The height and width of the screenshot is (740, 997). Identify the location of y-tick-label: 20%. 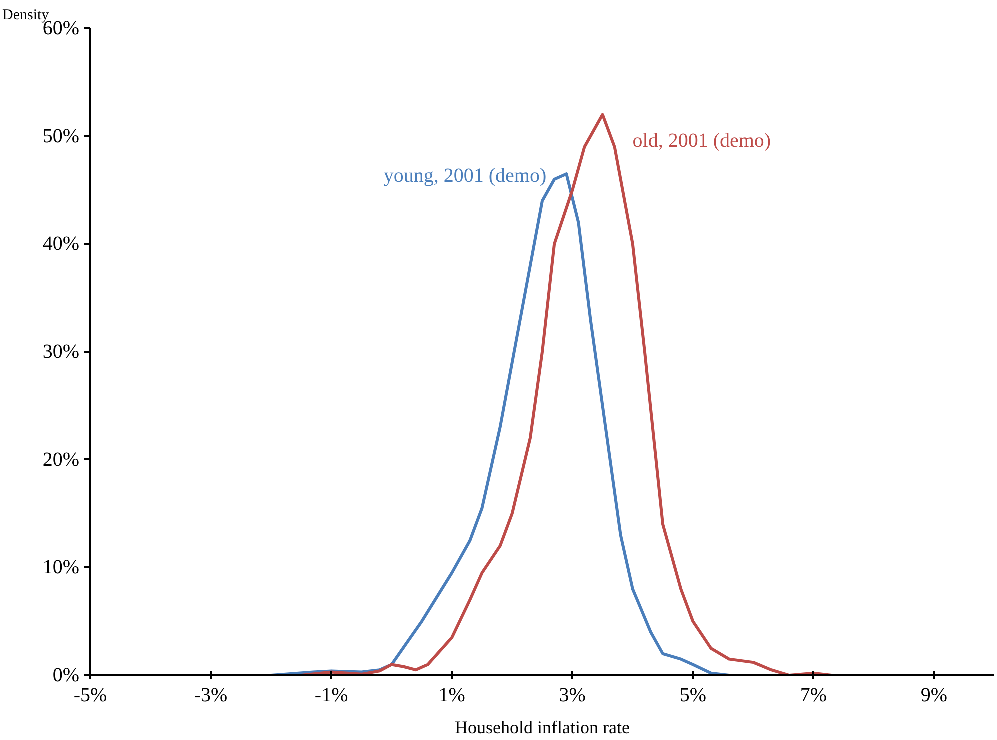
(61, 459).